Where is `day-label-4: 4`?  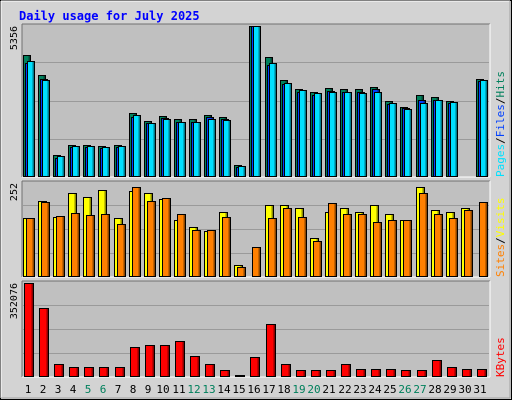 day-label-4: 4 is located at coordinates (73, 389).